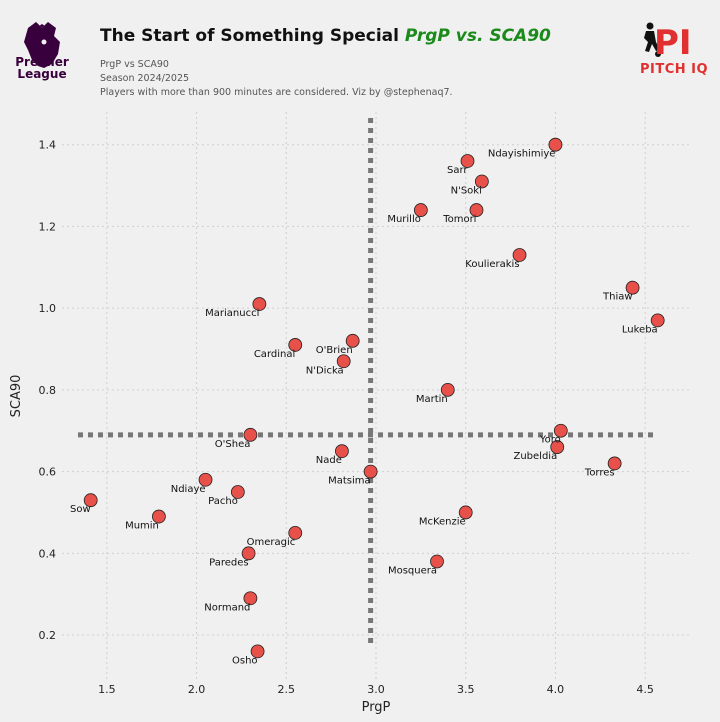 The image size is (720, 722). I want to click on point-label: Osho, so click(245, 660).